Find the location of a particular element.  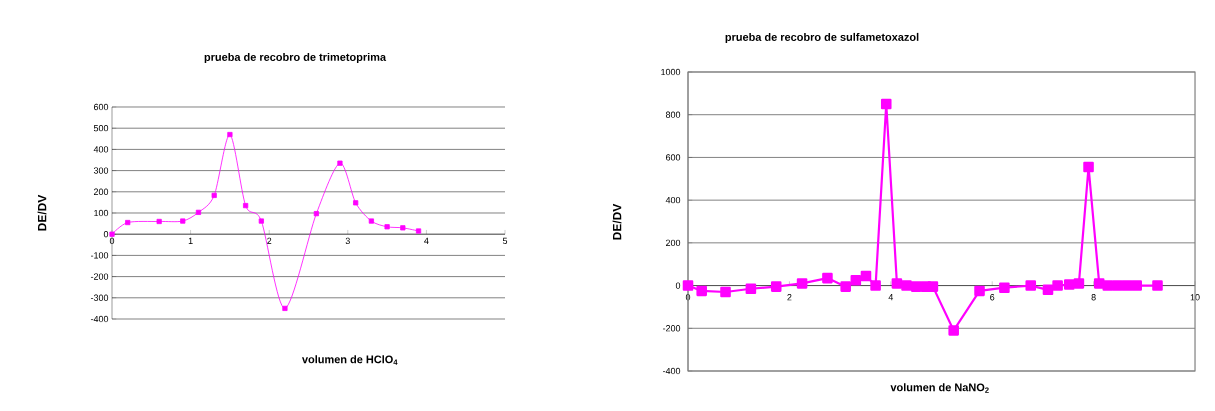

y-tick-label: 800 is located at coordinates (673, 114).